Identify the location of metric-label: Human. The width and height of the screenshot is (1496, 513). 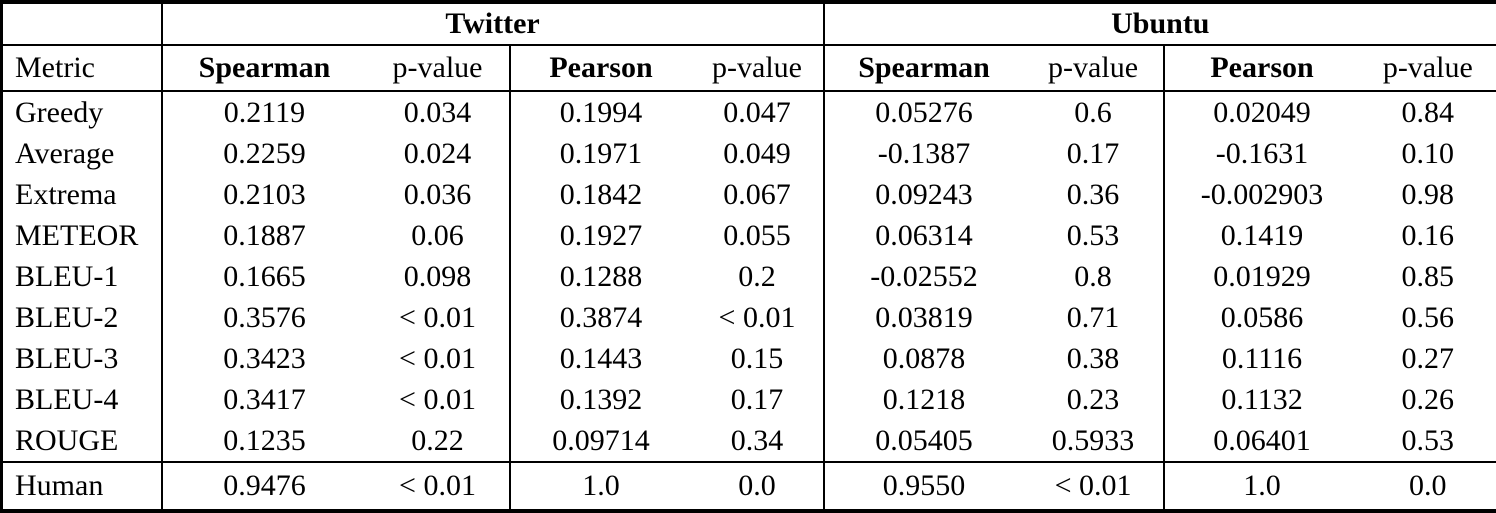
(82, 486).